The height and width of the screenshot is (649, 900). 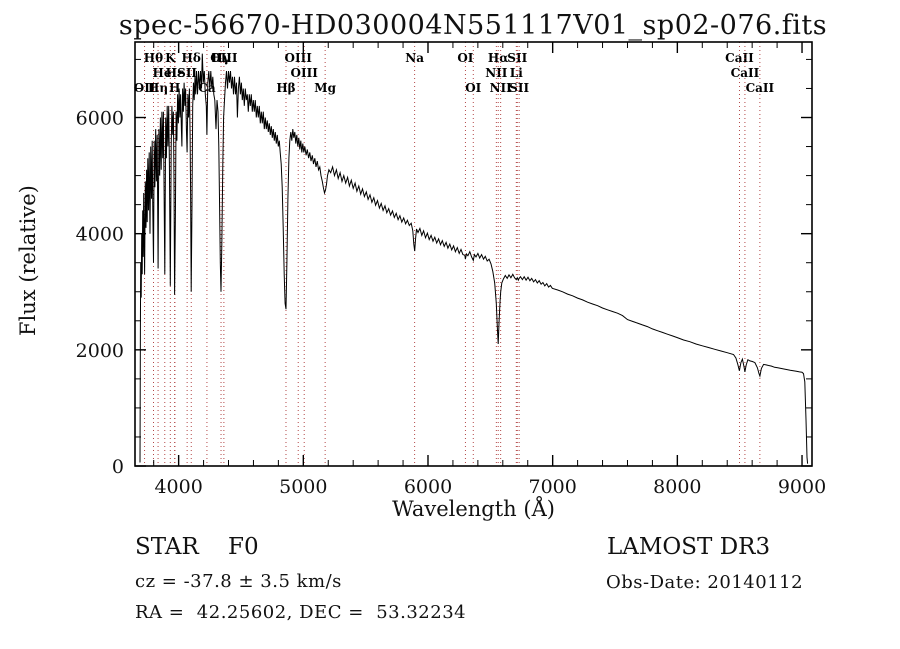 I want to click on spectral-line-label: Li, so click(x=516, y=73).